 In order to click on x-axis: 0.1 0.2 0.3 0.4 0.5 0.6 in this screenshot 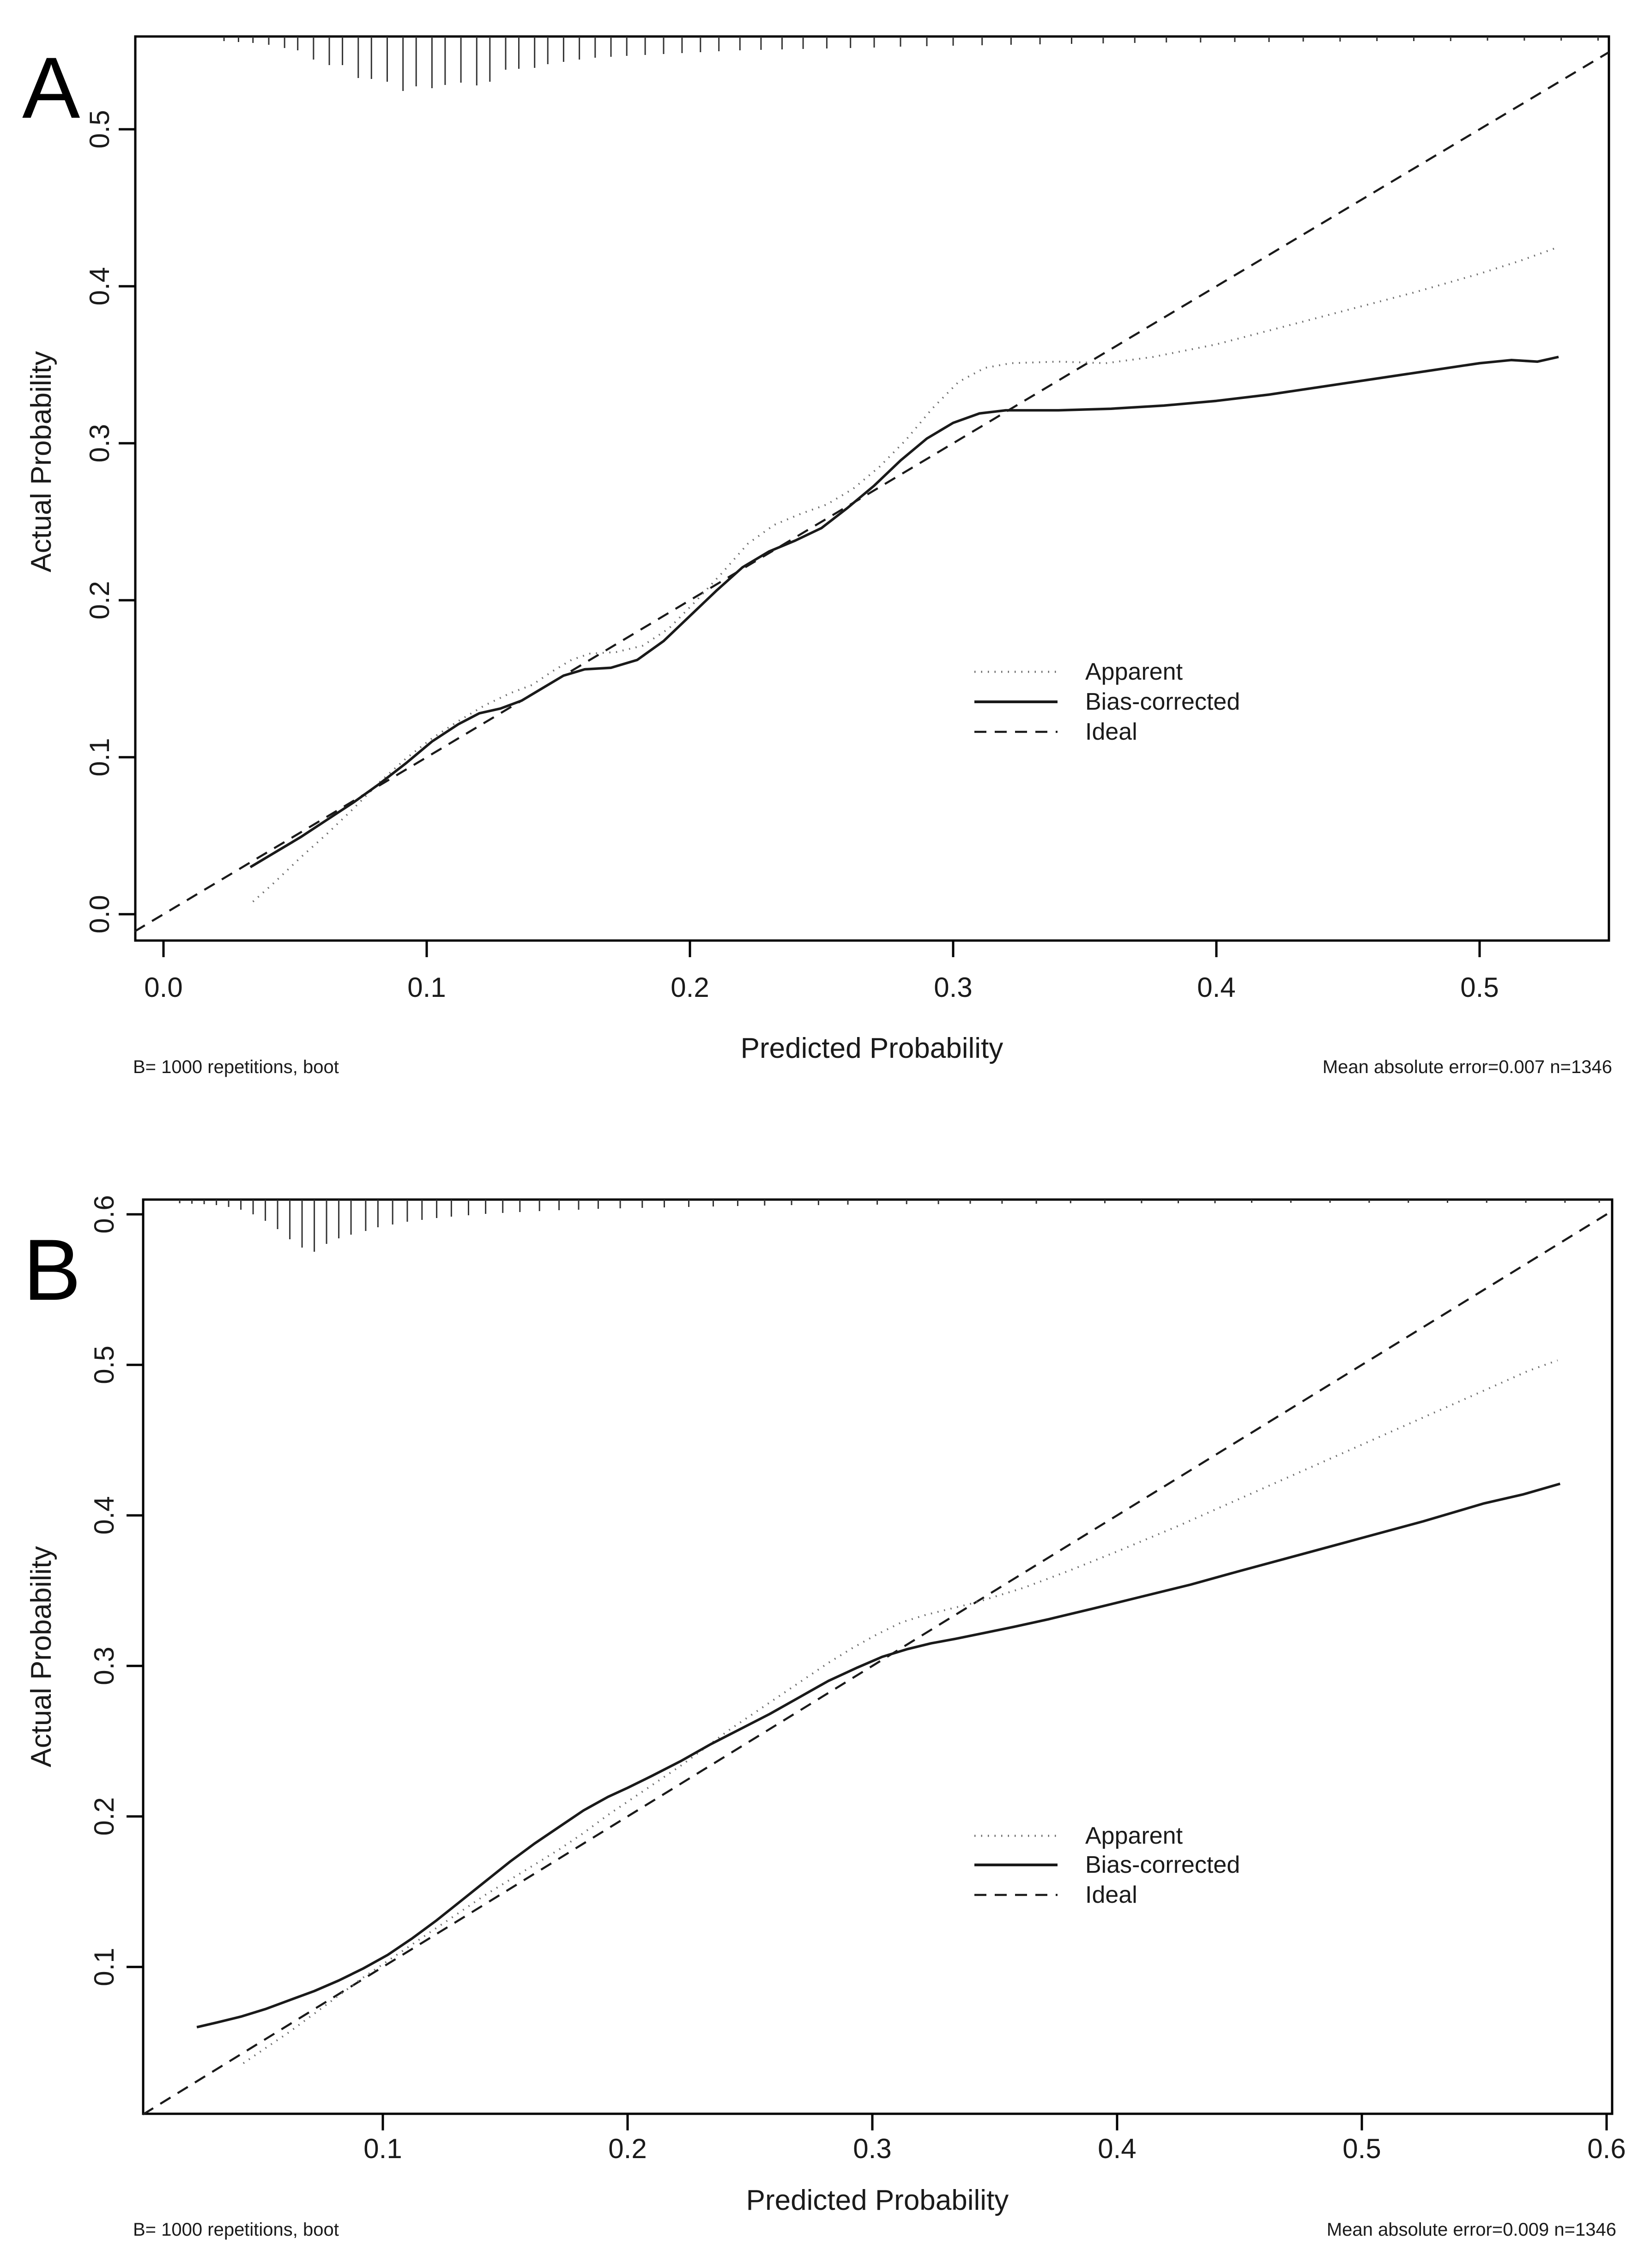, I will do `click(994, 2139)`.